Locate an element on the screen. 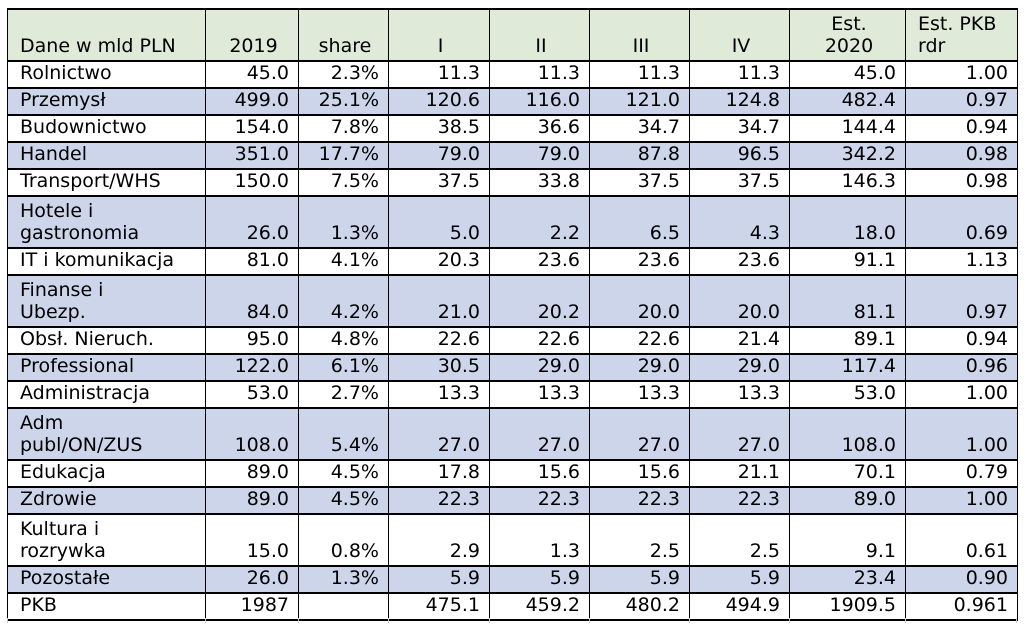 The image size is (1024, 625). table-cell: 7.8% is located at coordinates (343, 128).